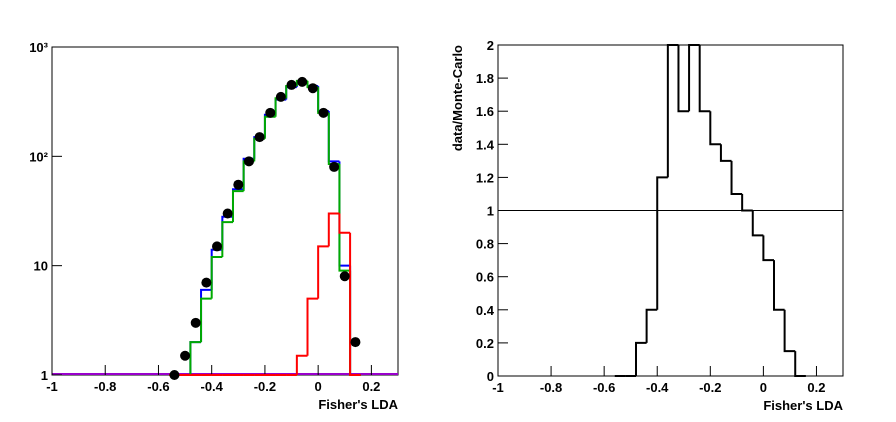 The width and height of the screenshot is (896, 422). What do you see at coordinates (38, 47) in the screenshot?
I see `y-tick-label: 10³` at bounding box center [38, 47].